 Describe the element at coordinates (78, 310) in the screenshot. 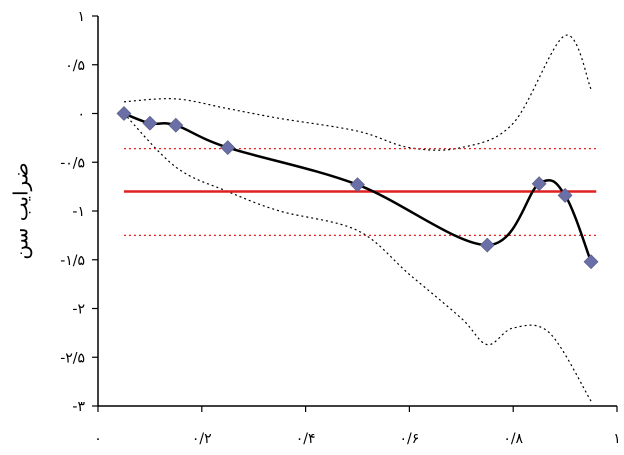

I see `y-tick-label-6: -۲` at that location.